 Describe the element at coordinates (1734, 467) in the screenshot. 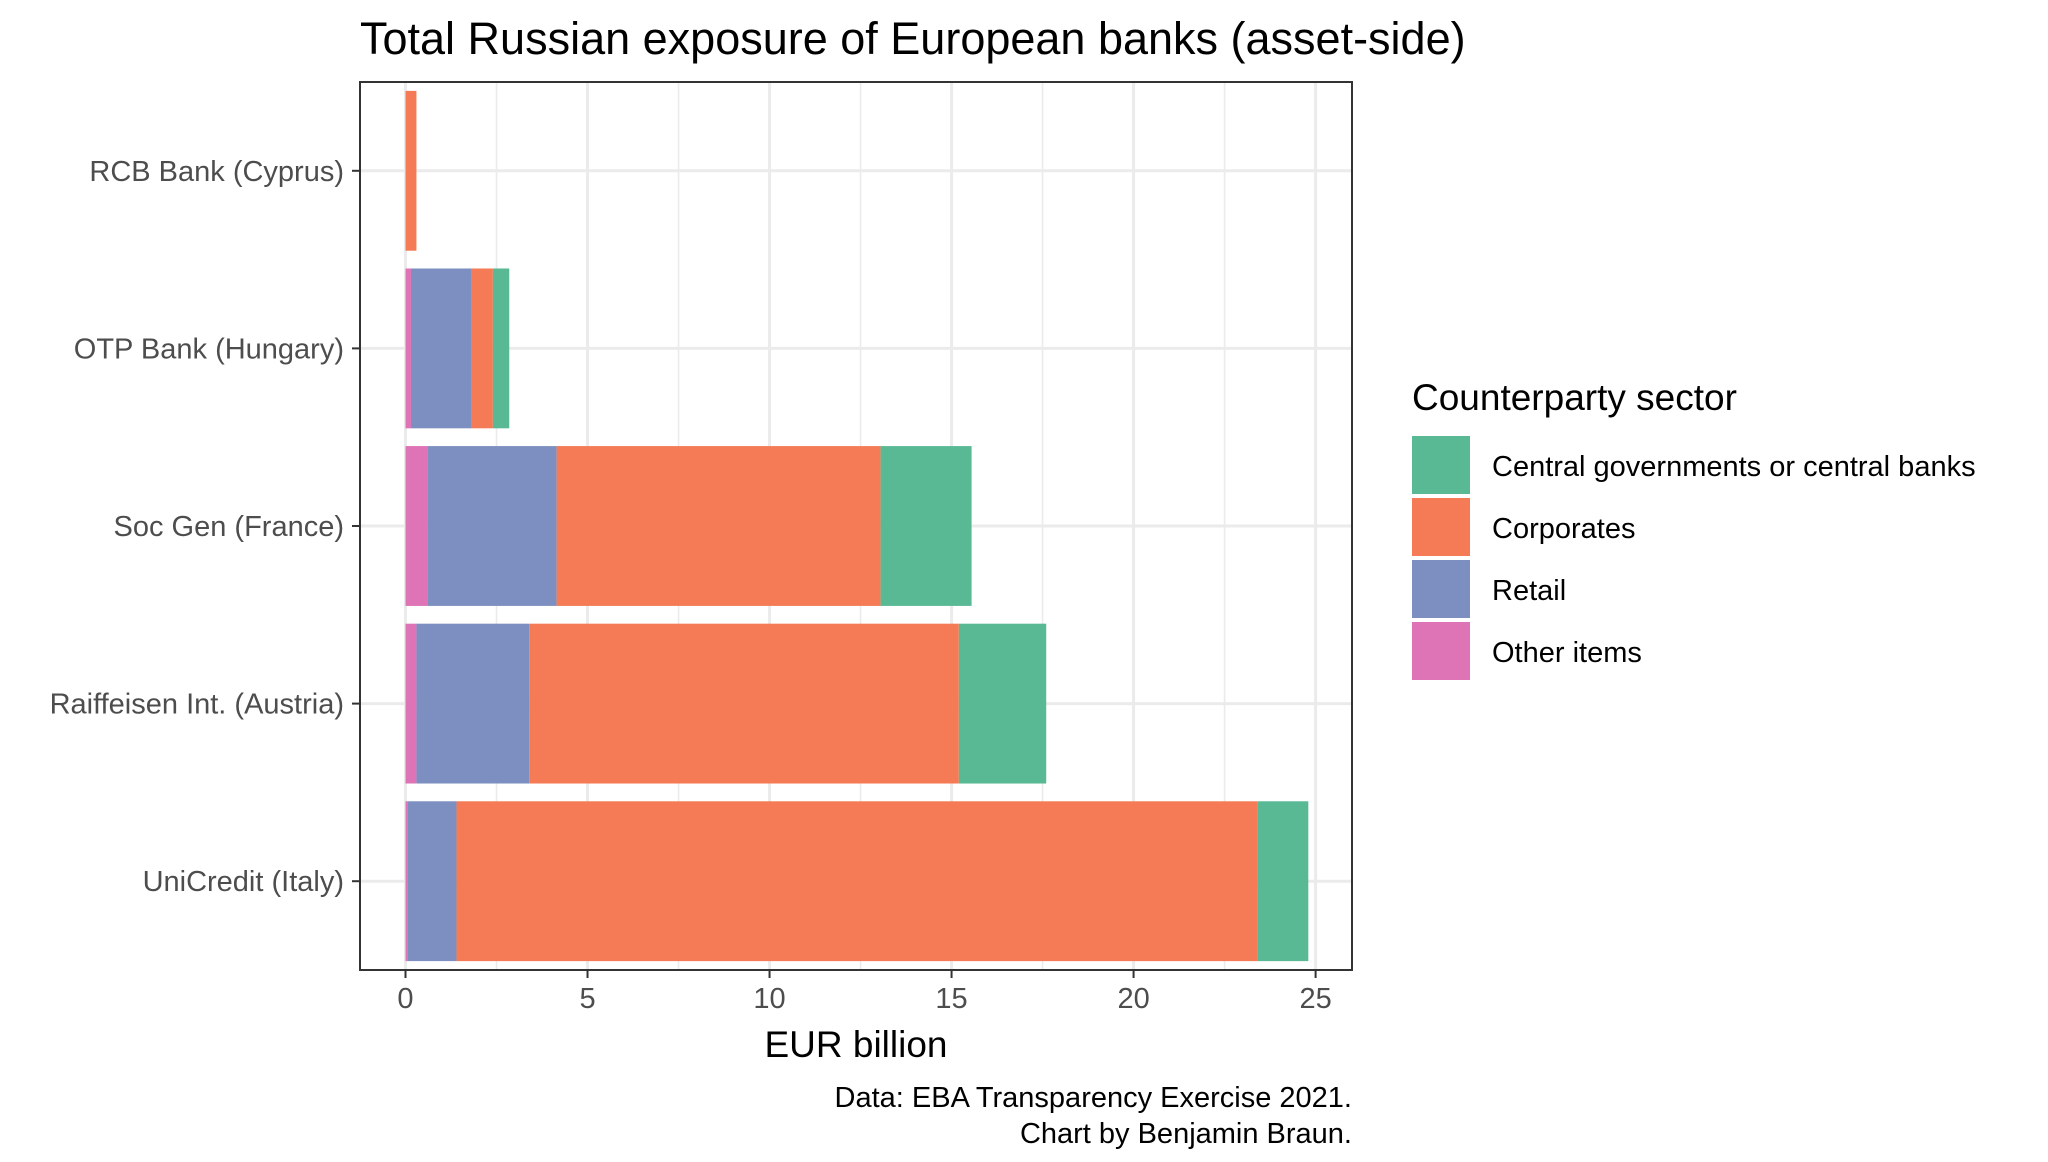

I see `legend-label-central-governments-or-central-banks: Central governments or central banks` at that location.